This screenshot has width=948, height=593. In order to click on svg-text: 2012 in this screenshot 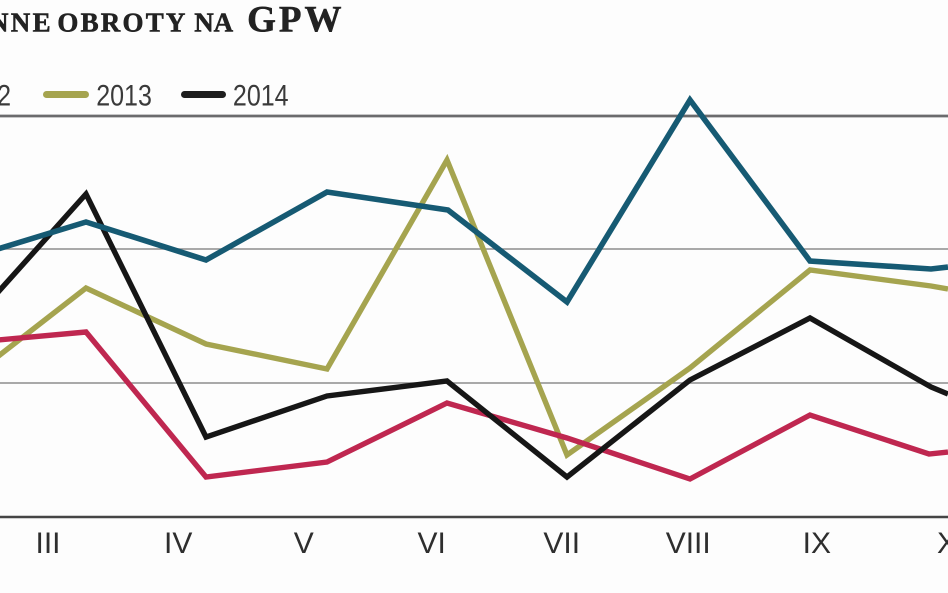, I will do `click(5, 95)`.